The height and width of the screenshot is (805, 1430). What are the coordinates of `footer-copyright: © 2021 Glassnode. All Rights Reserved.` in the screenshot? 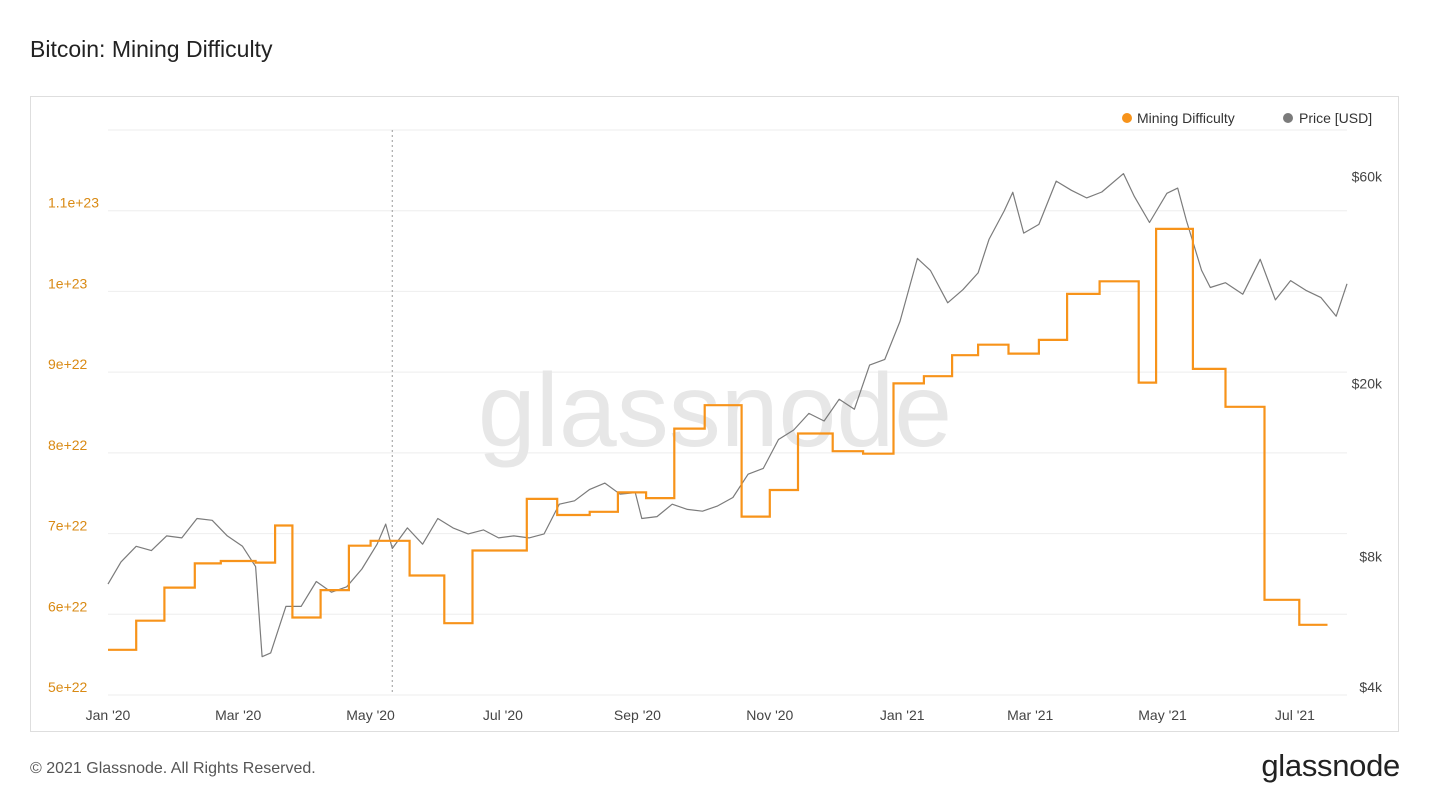 It's located at (173, 768).